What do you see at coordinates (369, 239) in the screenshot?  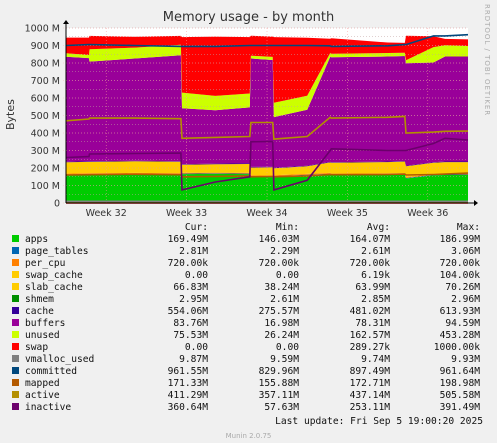 I see `legend-avg-value: 164.07M` at bounding box center [369, 239].